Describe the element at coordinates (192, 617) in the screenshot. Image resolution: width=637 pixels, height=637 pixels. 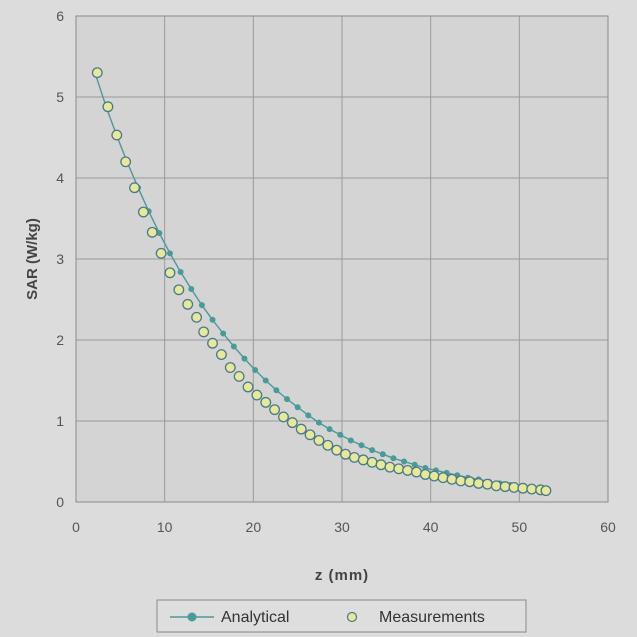
I see `legend-analytical-marker` at that location.